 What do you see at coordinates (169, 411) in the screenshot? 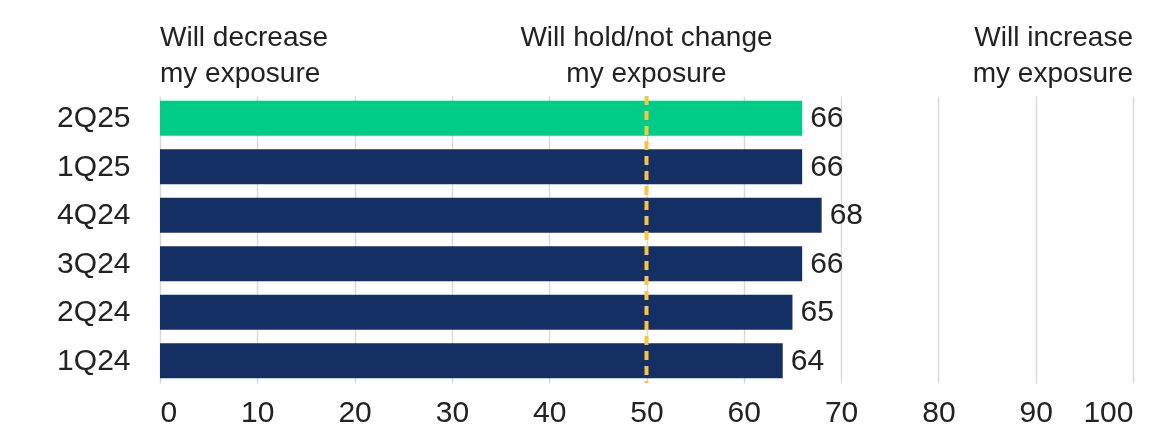
I see `x-tick-label: 0` at bounding box center [169, 411].